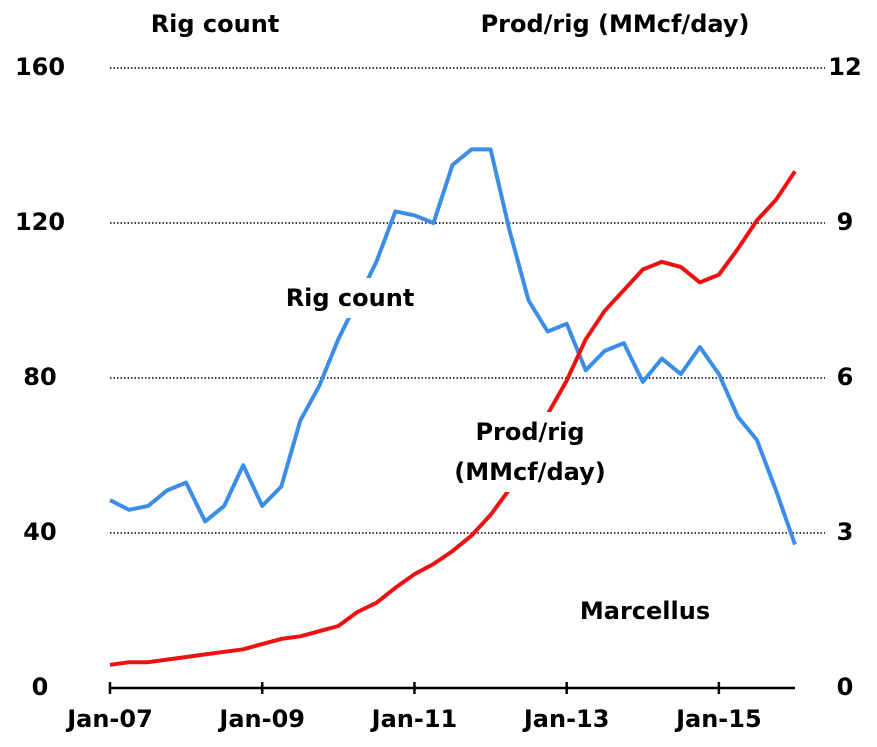 Image resolution: width=877 pixels, height=747 pixels. I want to click on y-tick-label: 120, so click(40, 222).